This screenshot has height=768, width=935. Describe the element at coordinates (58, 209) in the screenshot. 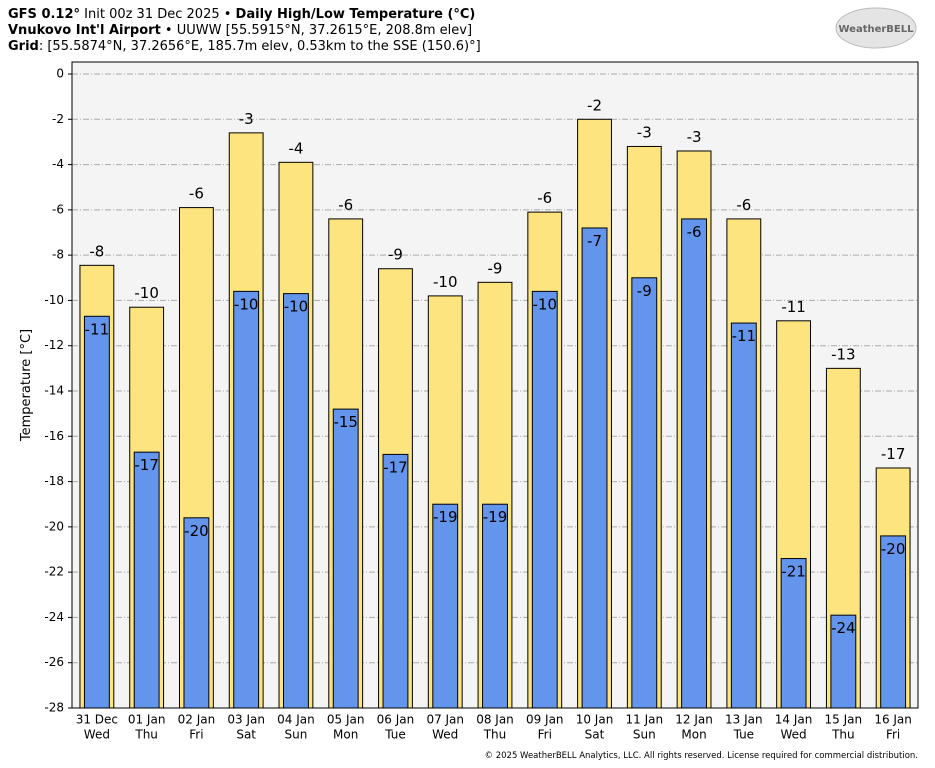

I see `y-tick-label: -6` at that location.